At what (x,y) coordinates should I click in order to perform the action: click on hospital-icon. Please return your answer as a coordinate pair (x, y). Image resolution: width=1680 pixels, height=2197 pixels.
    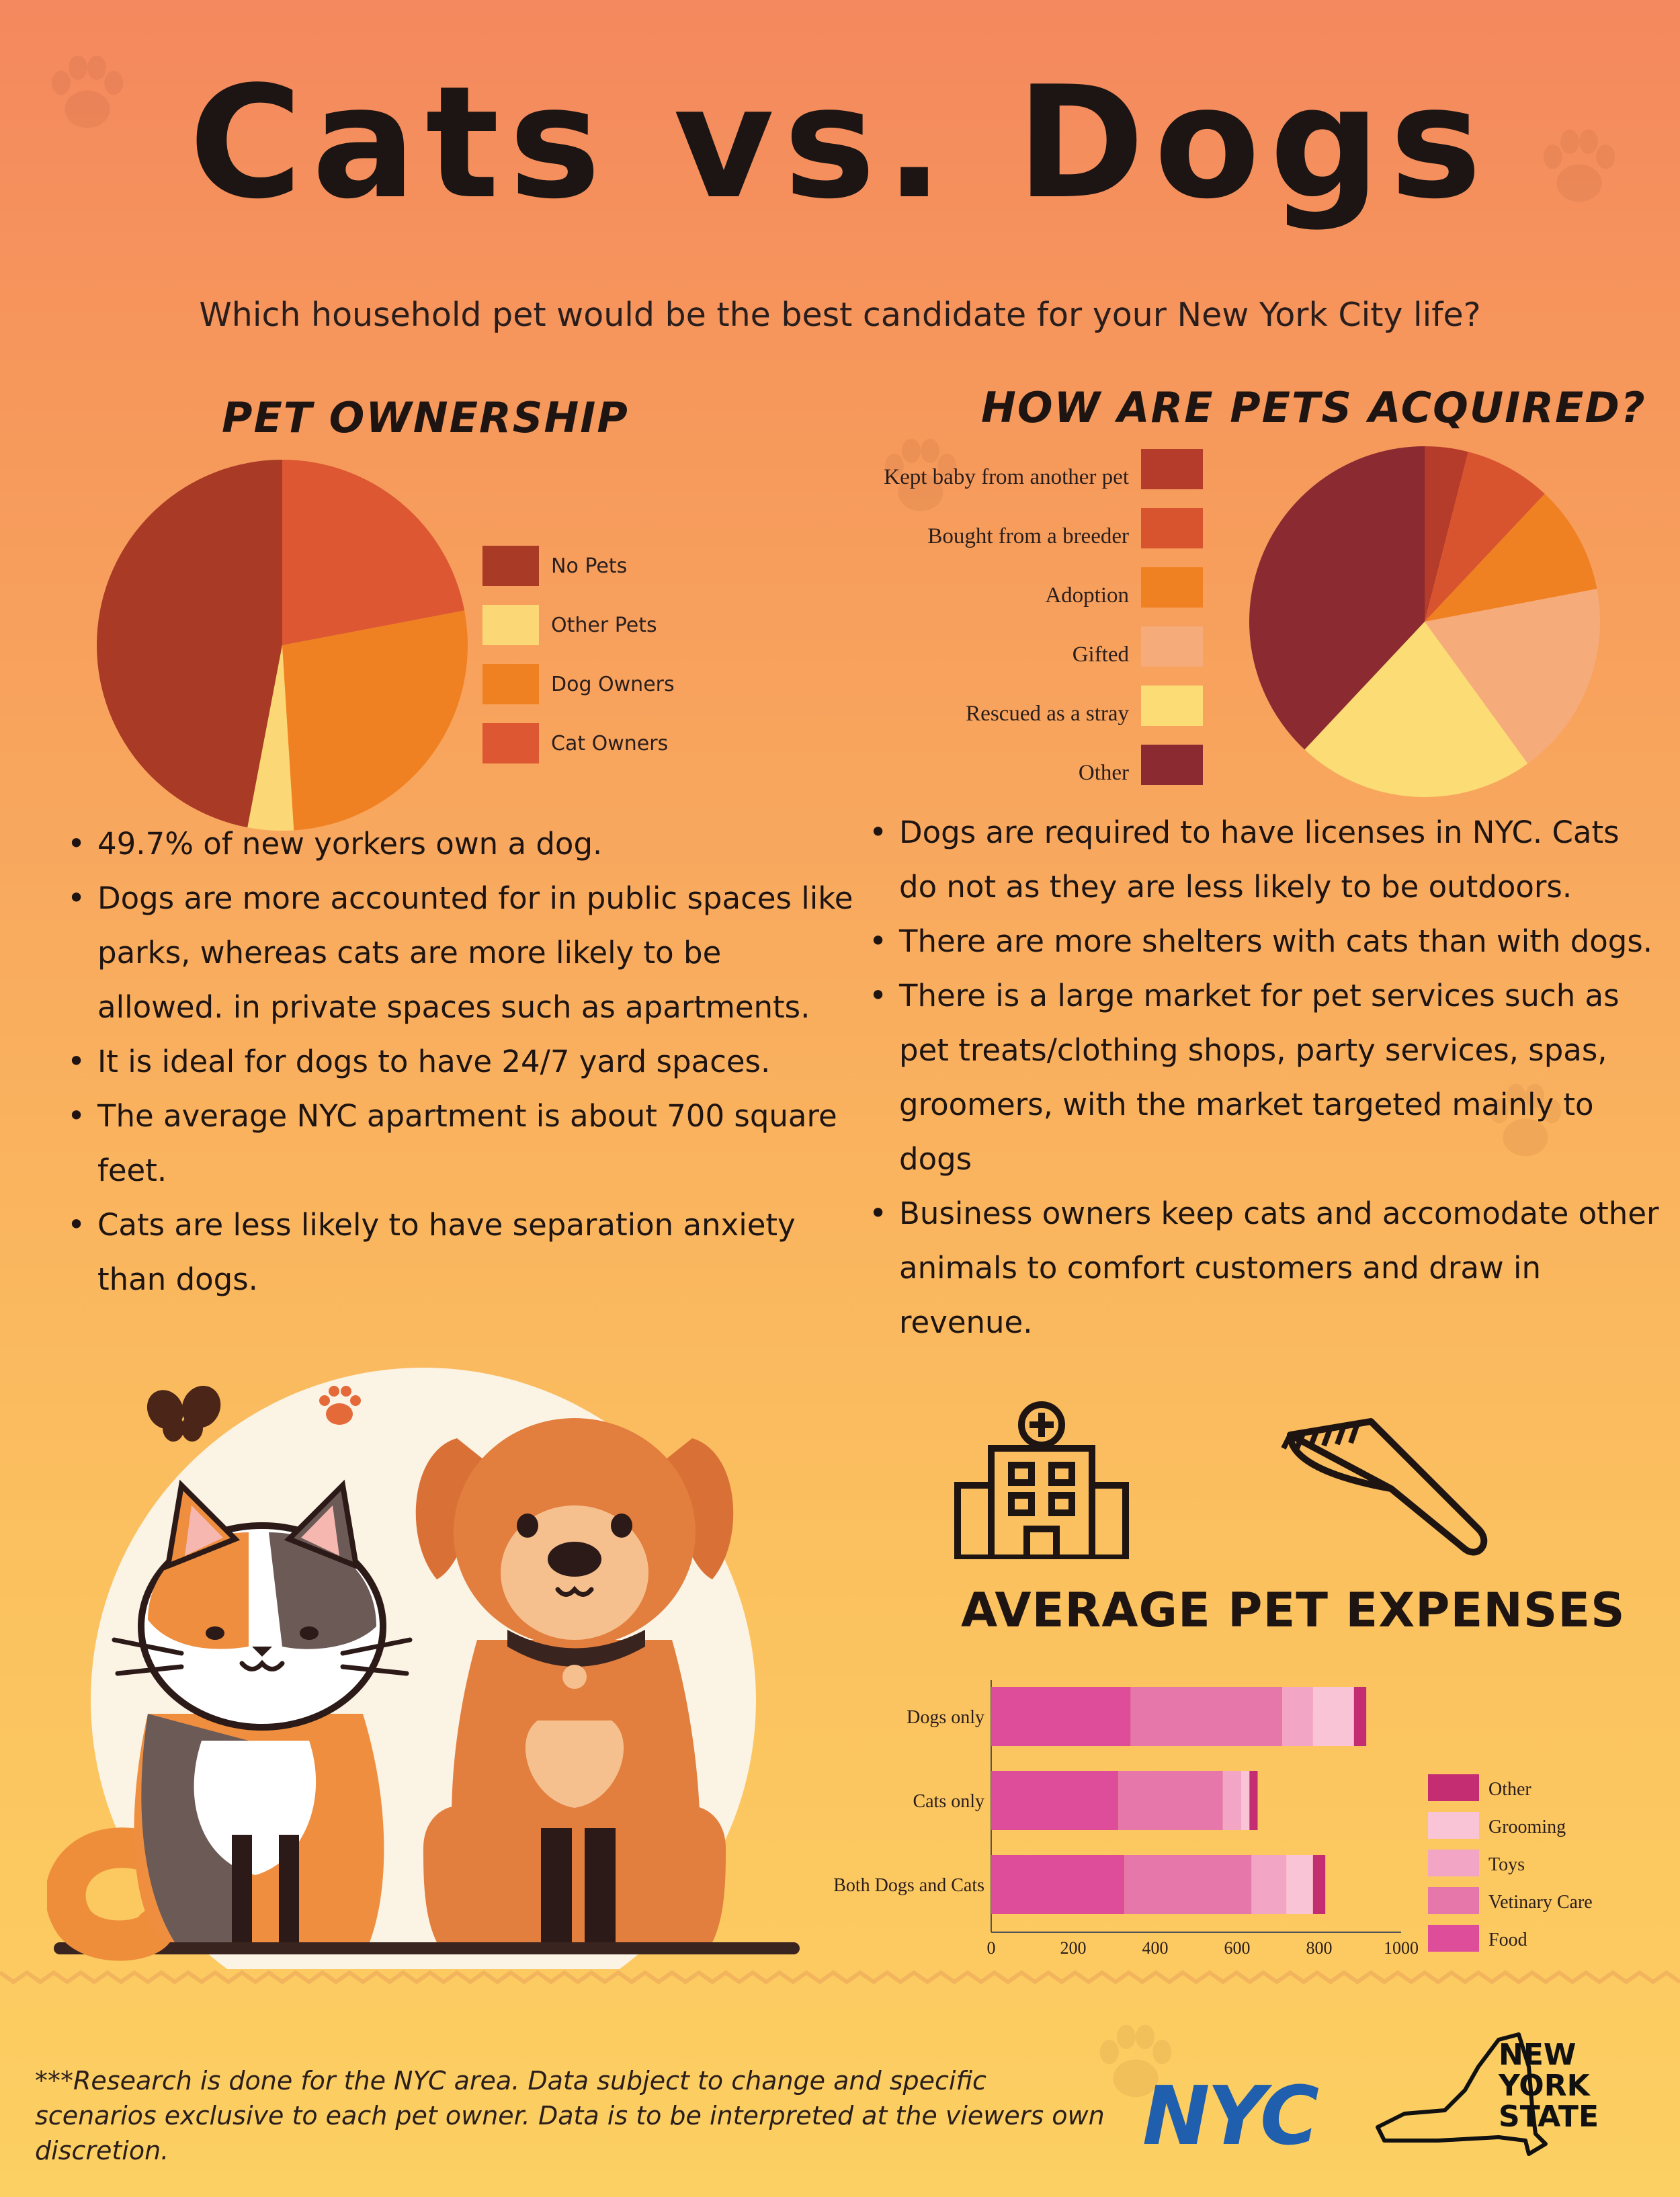
    Looking at the image, I should click on (1042, 1480).